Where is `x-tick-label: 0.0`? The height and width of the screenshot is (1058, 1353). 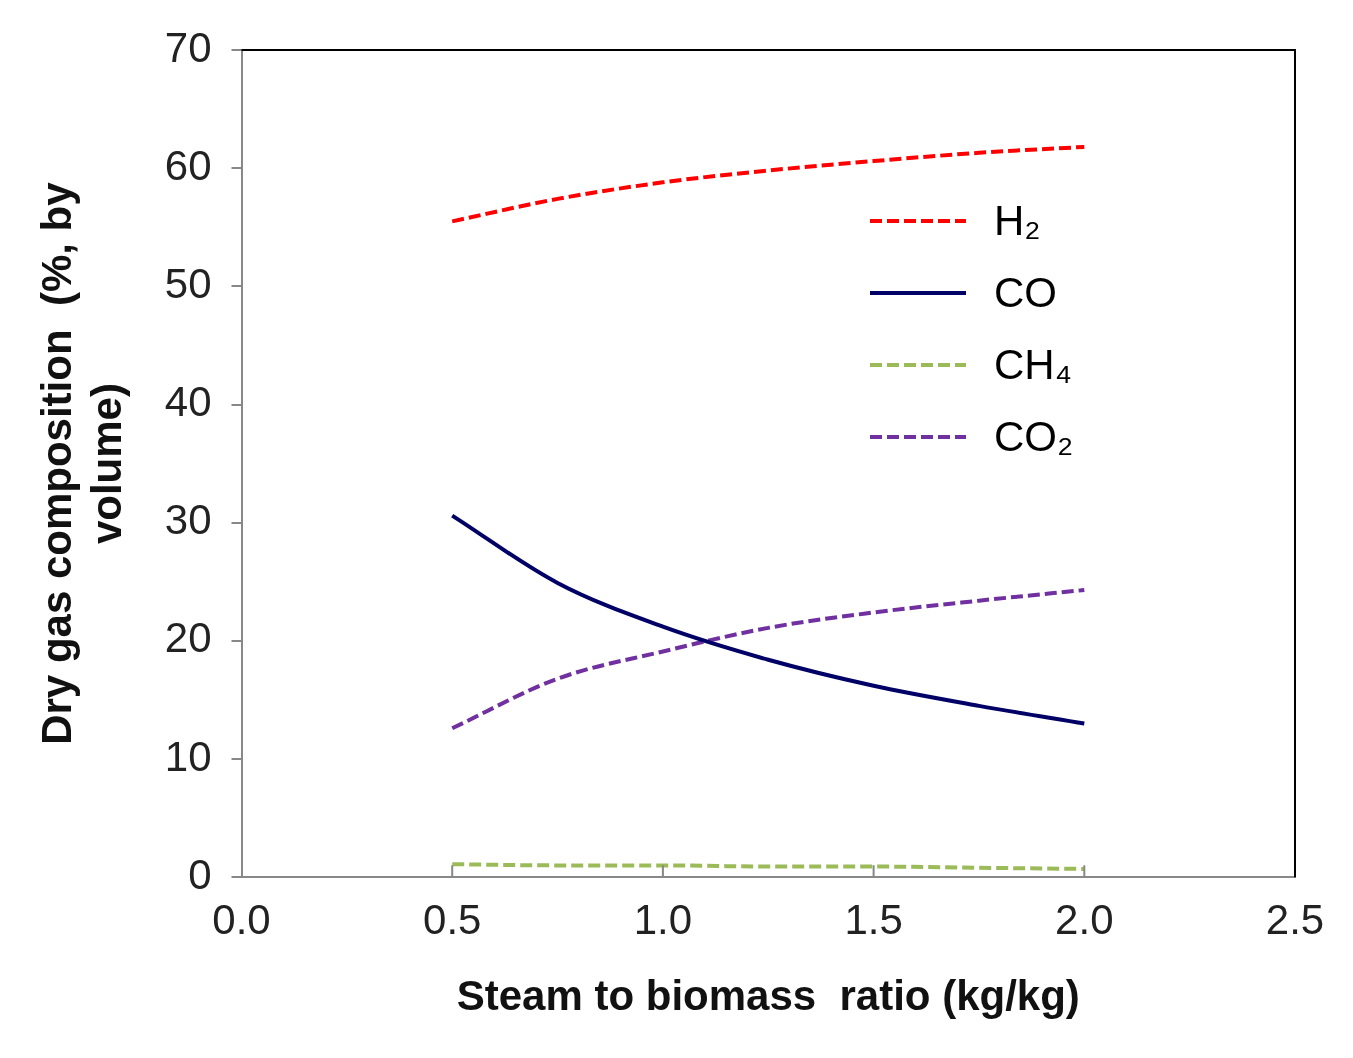 x-tick-label: 0.0 is located at coordinates (241, 919).